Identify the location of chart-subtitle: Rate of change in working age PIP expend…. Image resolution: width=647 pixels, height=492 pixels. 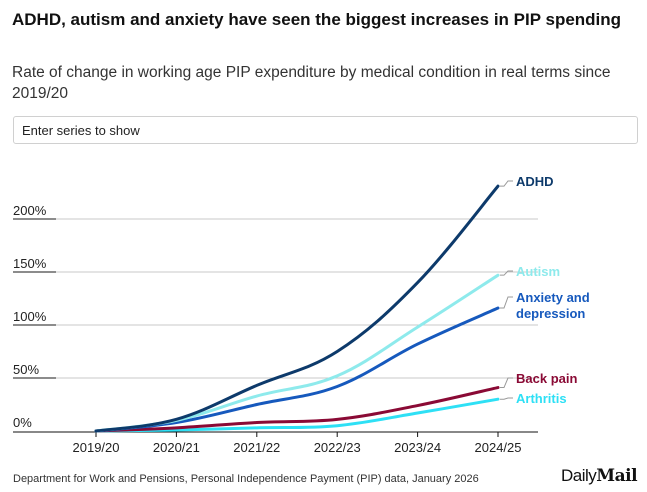
(311, 83).